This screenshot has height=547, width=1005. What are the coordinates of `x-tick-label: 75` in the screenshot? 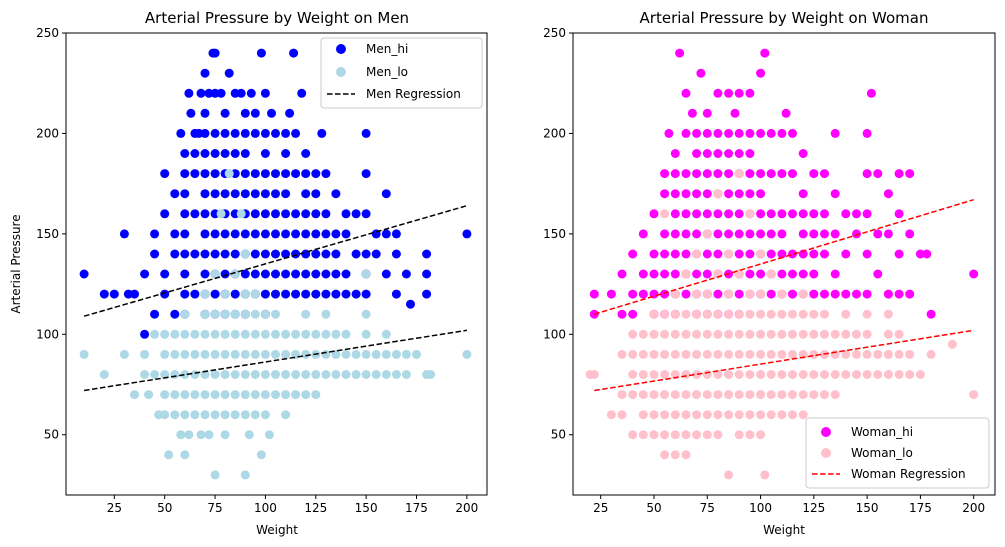 It's located at (214, 508).